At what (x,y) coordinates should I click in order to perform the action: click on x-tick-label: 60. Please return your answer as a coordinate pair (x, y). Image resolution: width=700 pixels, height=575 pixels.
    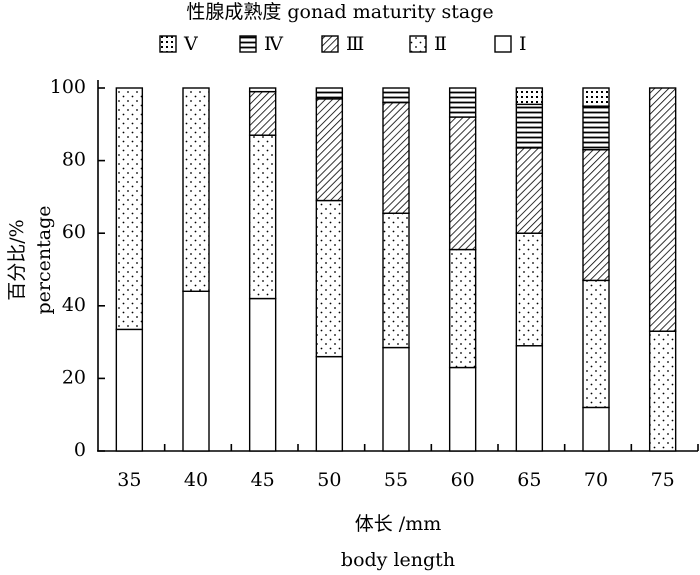
    Looking at the image, I should click on (463, 480).